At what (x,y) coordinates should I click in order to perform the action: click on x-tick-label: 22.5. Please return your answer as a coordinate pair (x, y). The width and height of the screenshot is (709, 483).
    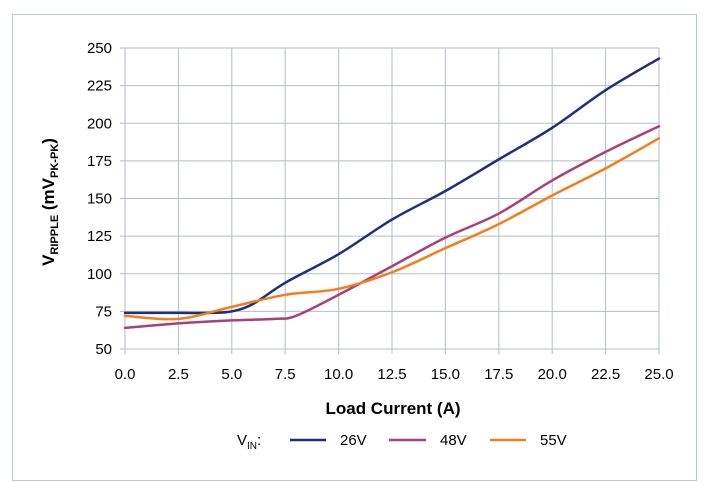
    Looking at the image, I should click on (605, 374).